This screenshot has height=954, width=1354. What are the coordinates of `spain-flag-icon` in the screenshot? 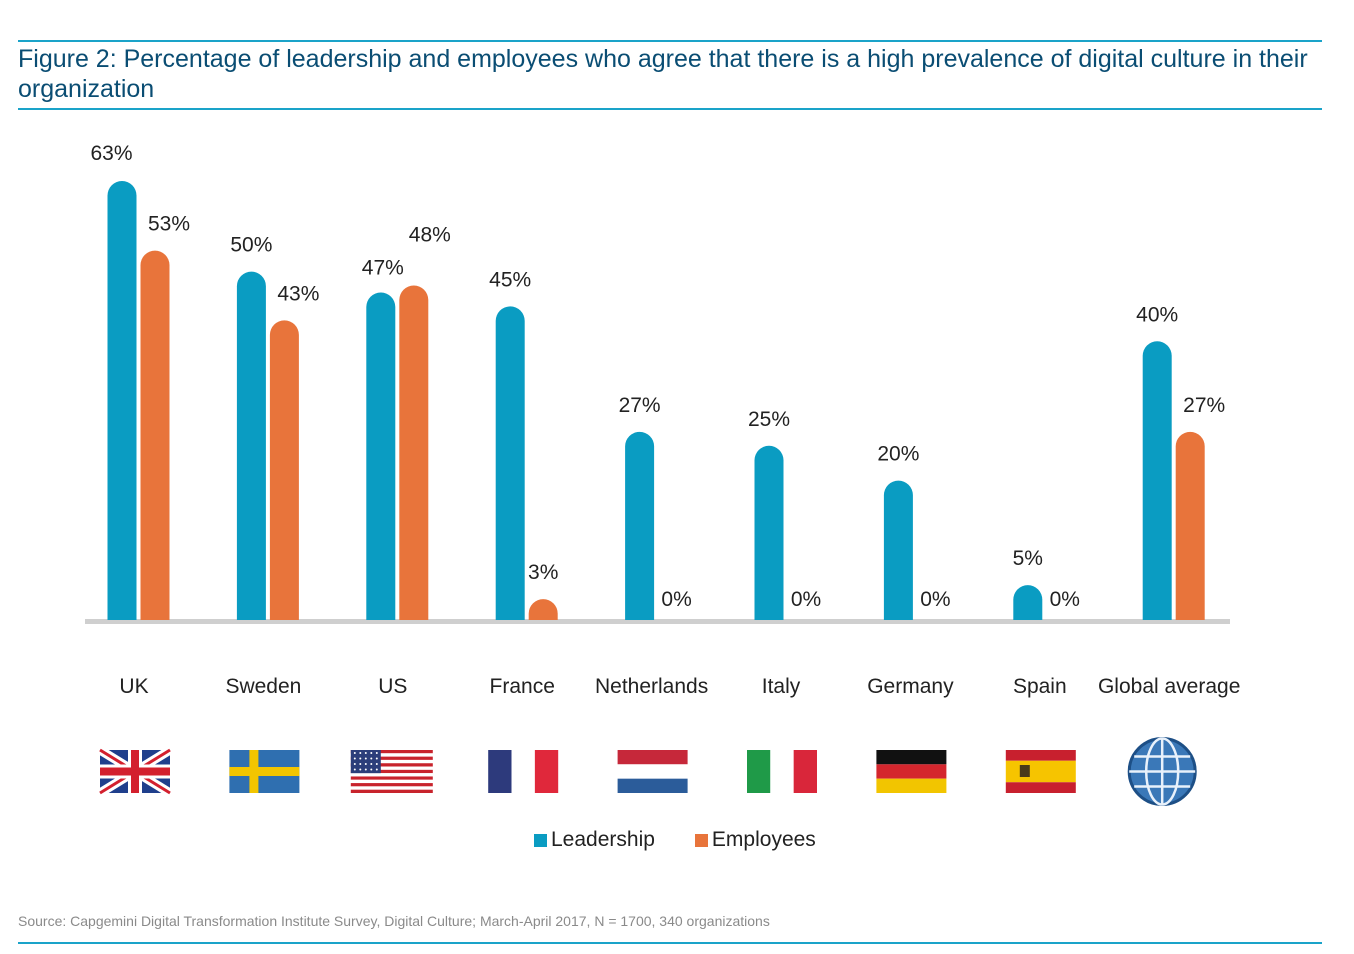 It's located at (1040, 771).